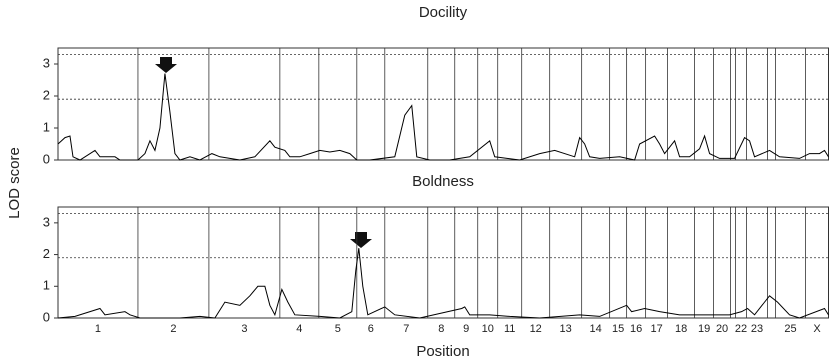 This screenshot has width=829, height=362. Describe the element at coordinates (244, 329) in the screenshot. I see `x-tick-label: 3` at that location.